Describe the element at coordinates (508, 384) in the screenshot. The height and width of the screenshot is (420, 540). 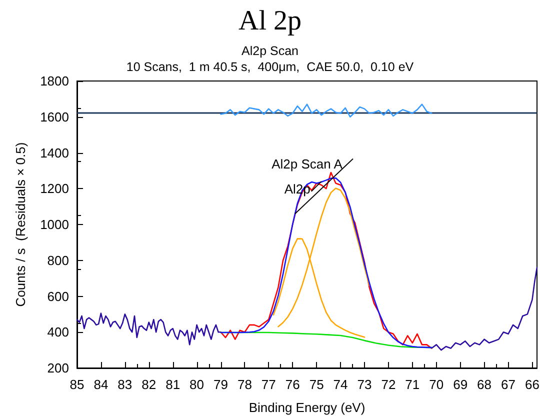
I see `x-tick-label: 67` at that location.